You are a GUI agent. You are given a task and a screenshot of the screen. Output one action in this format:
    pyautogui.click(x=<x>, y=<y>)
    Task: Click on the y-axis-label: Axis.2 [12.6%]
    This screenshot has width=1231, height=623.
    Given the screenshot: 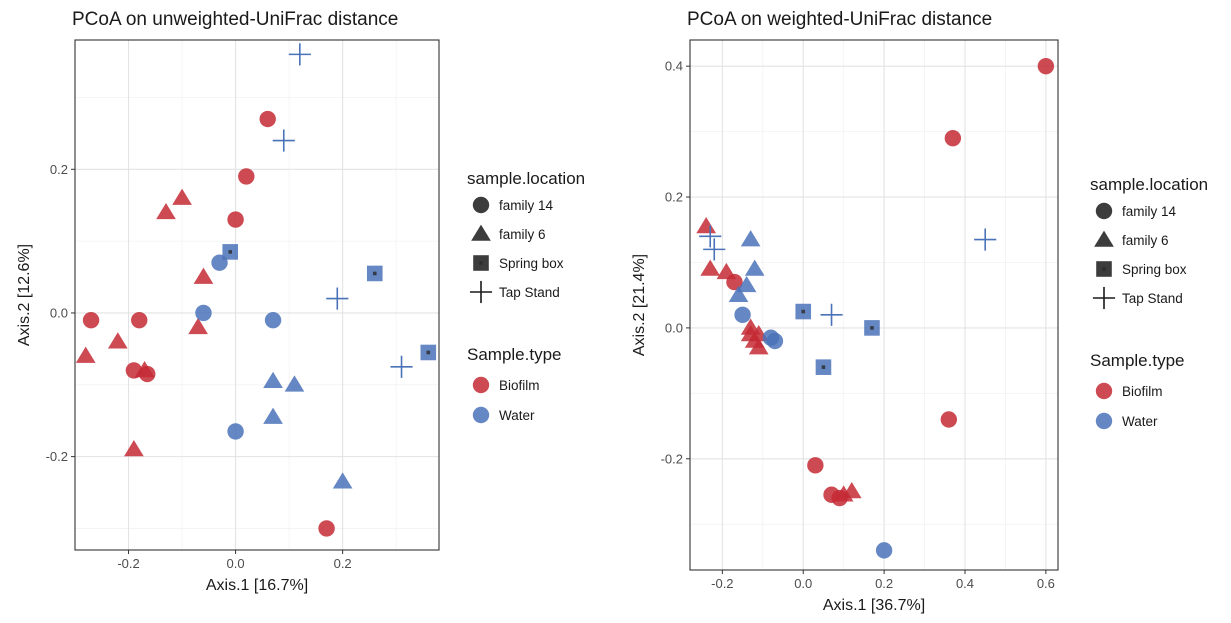 What is the action you would take?
    pyautogui.click(x=24, y=295)
    